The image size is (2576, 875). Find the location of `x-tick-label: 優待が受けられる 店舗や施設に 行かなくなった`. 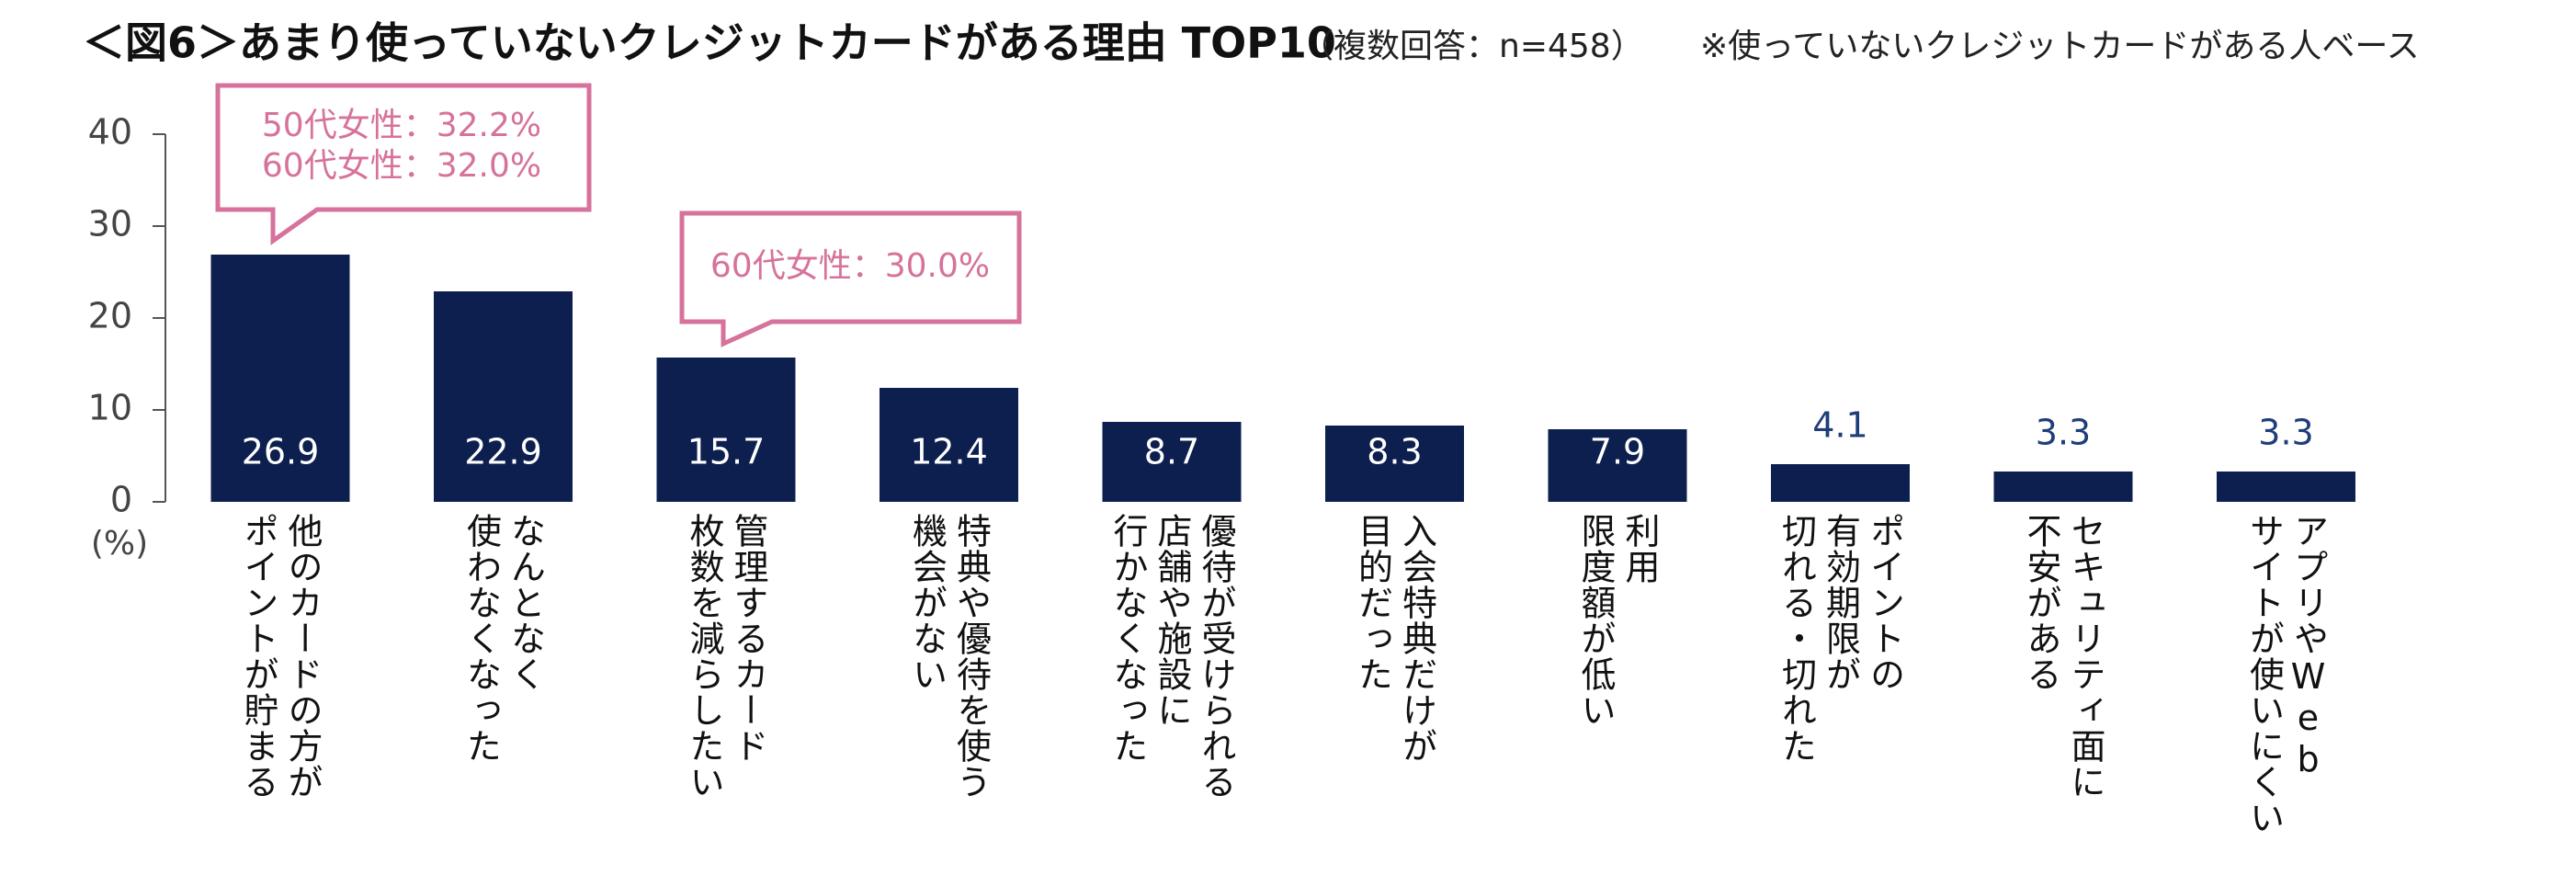

x-tick-label: 優待が受けられる 店舗や施設に 行かなくなった is located at coordinates (1171, 656).